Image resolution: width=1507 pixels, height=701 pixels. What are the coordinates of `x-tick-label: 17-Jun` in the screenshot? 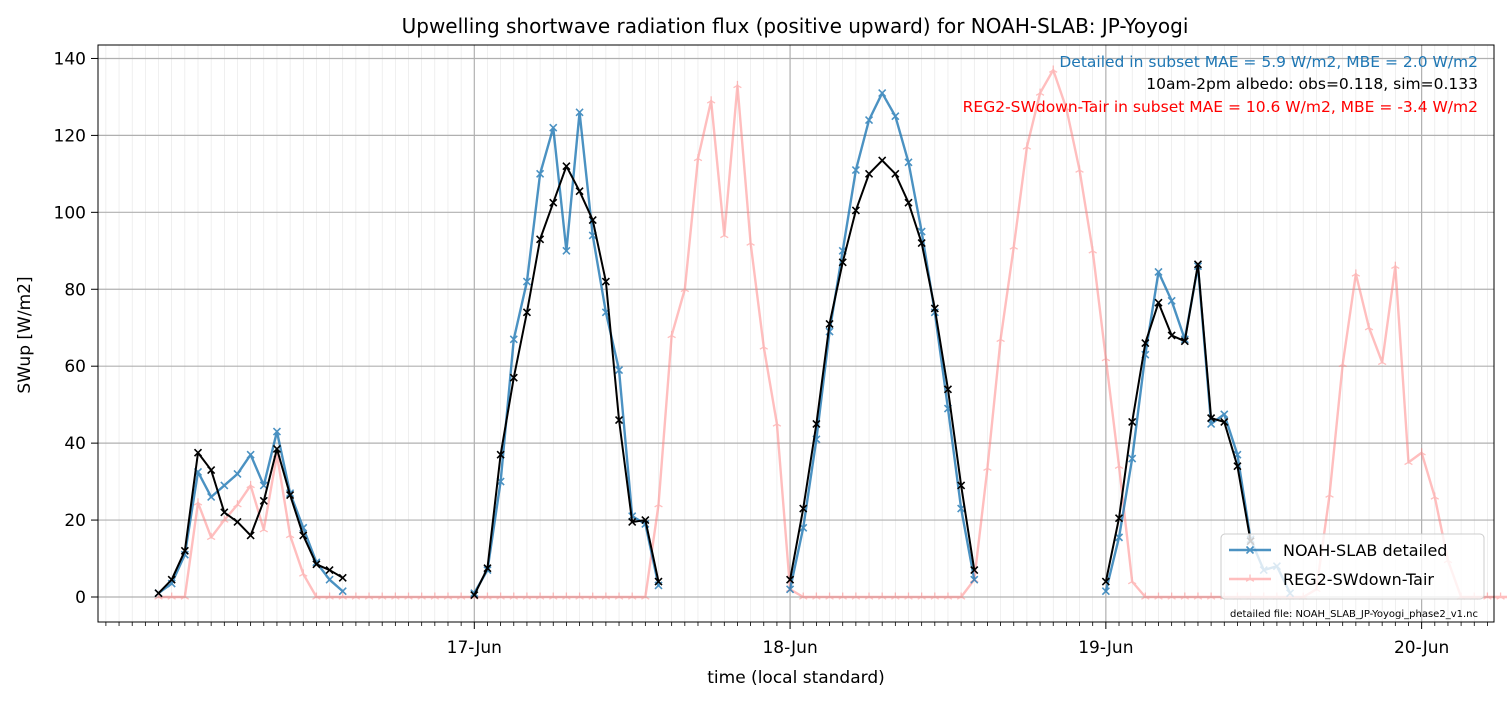 It's located at (474, 648).